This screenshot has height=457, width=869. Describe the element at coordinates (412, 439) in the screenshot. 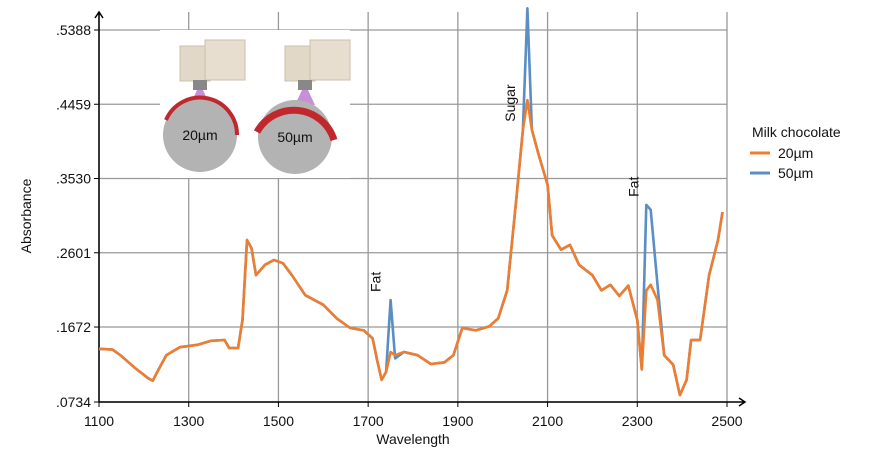

I see `x-axis-label: Wavelength` at that location.